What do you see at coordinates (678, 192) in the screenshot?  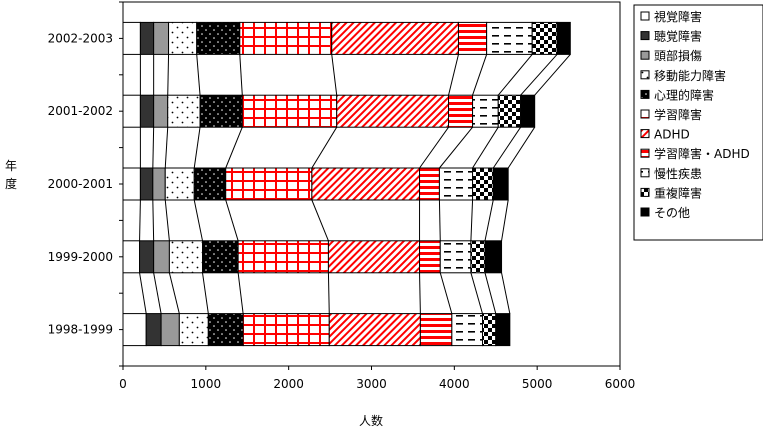 I see `legend-label: 重複障害` at bounding box center [678, 192].